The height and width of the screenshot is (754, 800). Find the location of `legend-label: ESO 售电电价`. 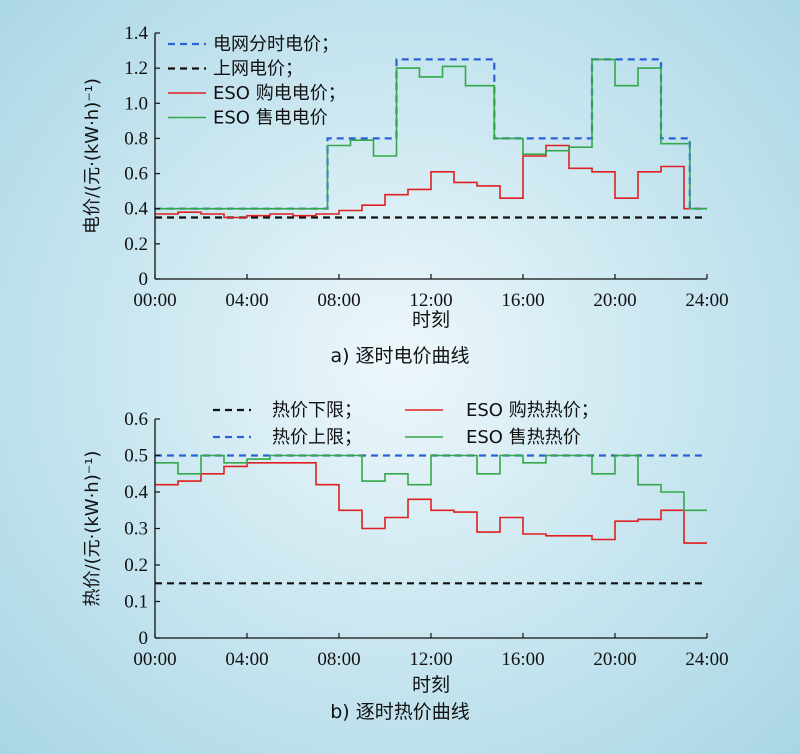

legend-label: ESO 售电电价 is located at coordinates (270, 118).